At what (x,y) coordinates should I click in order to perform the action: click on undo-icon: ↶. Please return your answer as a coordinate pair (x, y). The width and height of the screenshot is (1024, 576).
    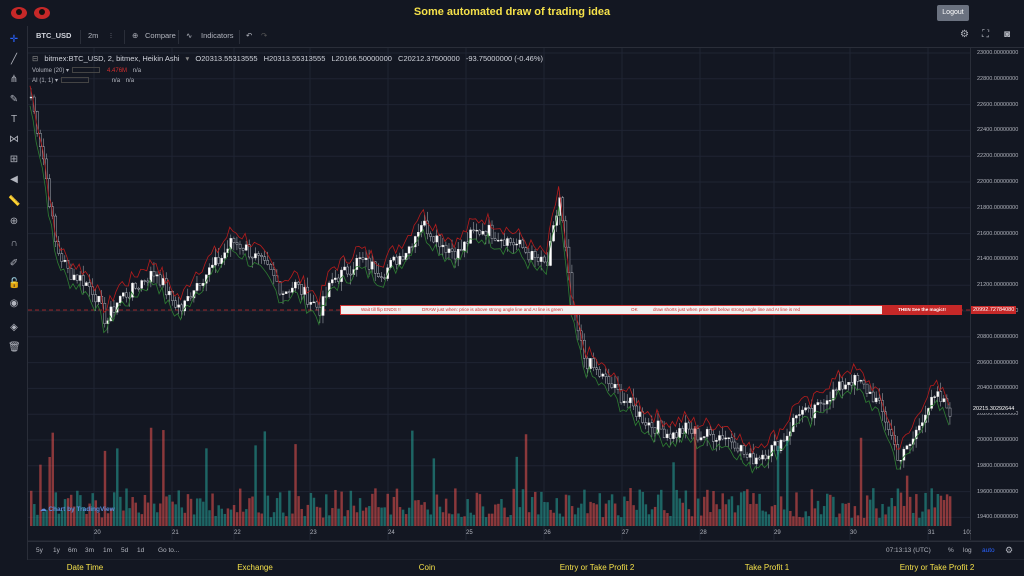
    Looking at the image, I should click on (249, 35).